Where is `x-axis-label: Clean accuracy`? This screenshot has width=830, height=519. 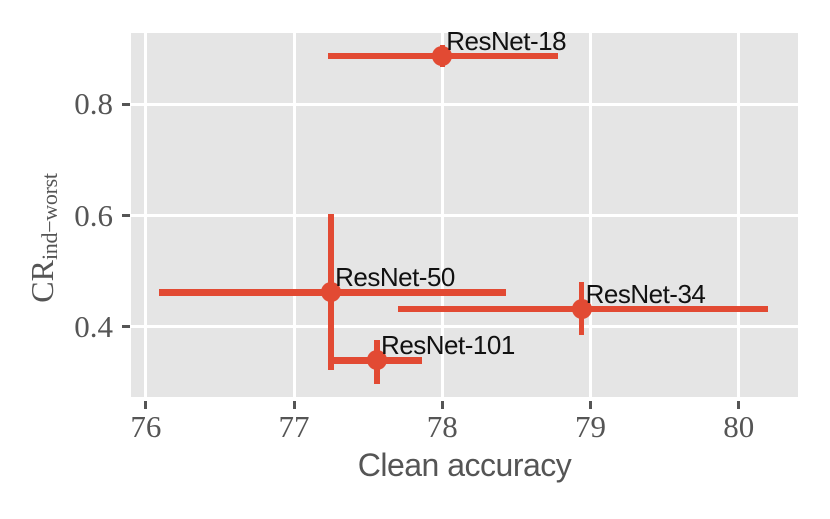 x-axis-label: Clean accuracy is located at coordinates (464, 465).